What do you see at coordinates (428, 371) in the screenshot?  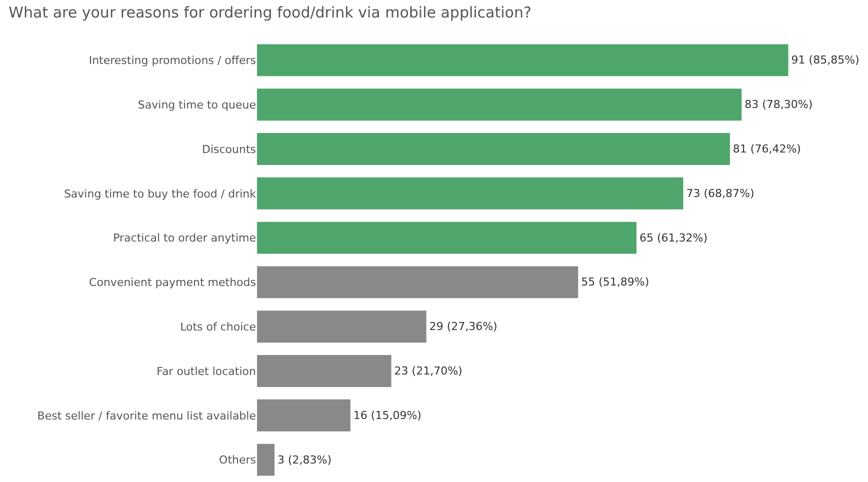 I see `data-label: 23 (21,70%)` at bounding box center [428, 371].